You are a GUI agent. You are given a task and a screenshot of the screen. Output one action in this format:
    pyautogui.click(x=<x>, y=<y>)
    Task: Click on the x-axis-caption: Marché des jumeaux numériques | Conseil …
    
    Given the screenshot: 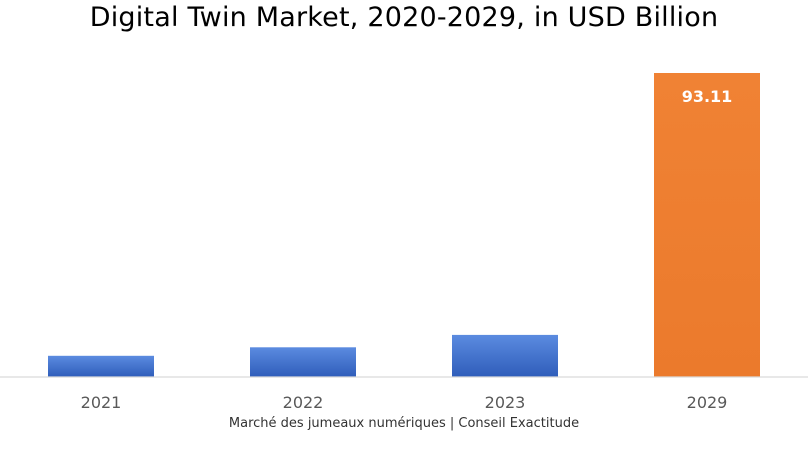 What is the action you would take?
    pyautogui.click(x=404, y=423)
    